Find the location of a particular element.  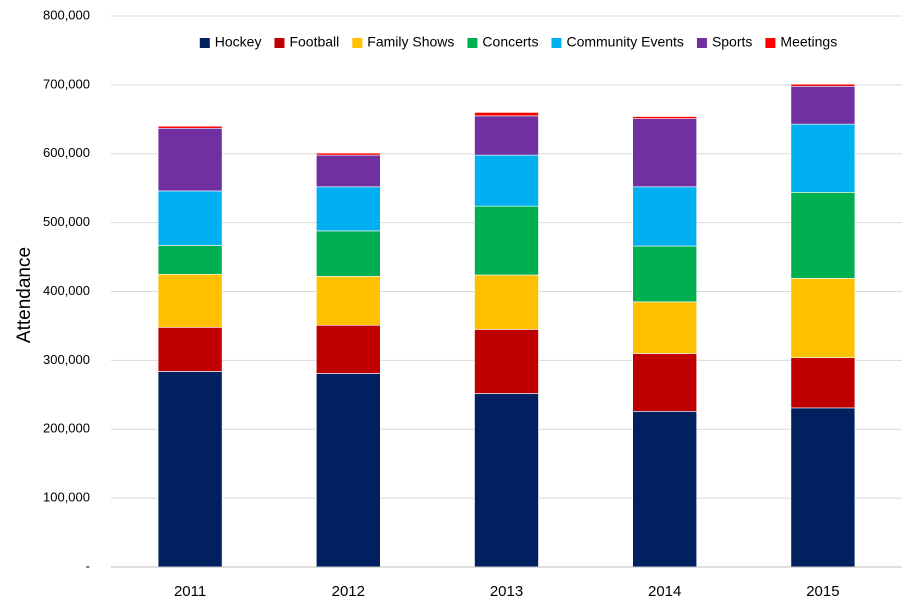

bar-stack-2011 is located at coordinates (190, 346).